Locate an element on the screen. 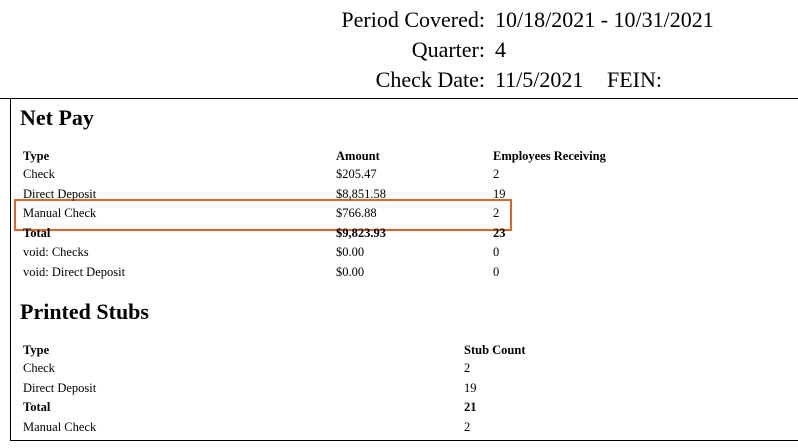  column-header: Stub Count is located at coordinates (495, 350).